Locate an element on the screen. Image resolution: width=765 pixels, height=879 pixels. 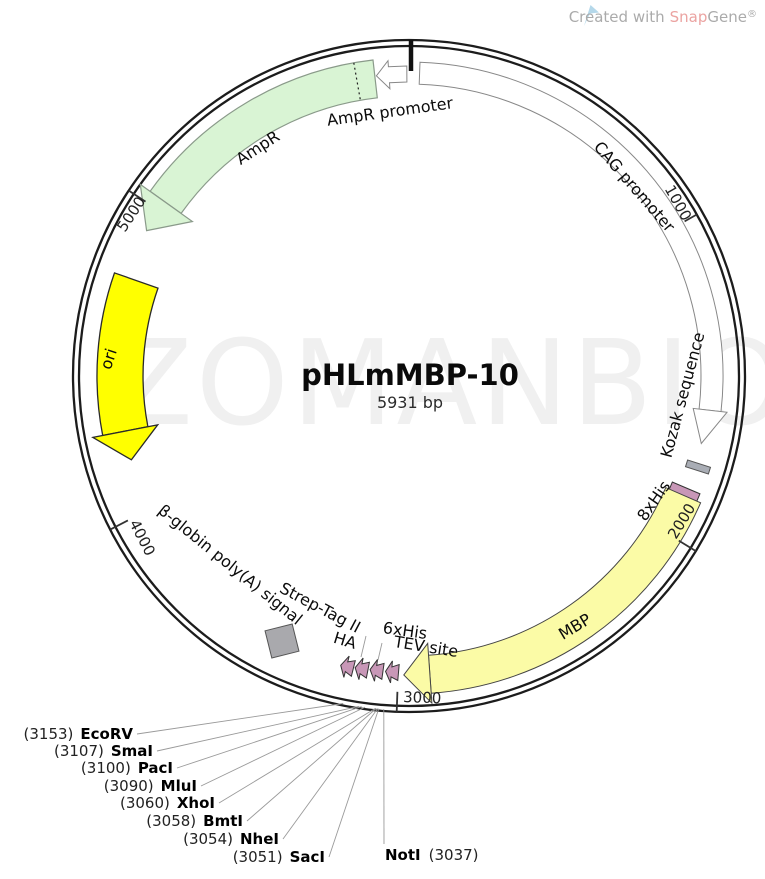
his6-leader-line is located at coordinates (380, 651).